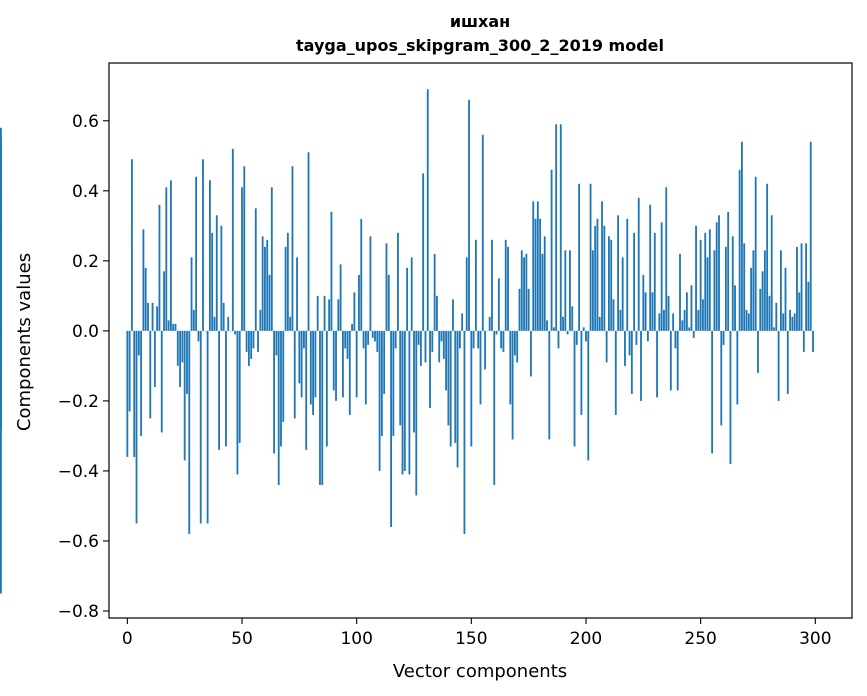 The image size is (867, 696). What do you see at coordinates (78, 402) in the screenshot?
I see `y-tick-label: −0.2` at bounding box center [78, 402].